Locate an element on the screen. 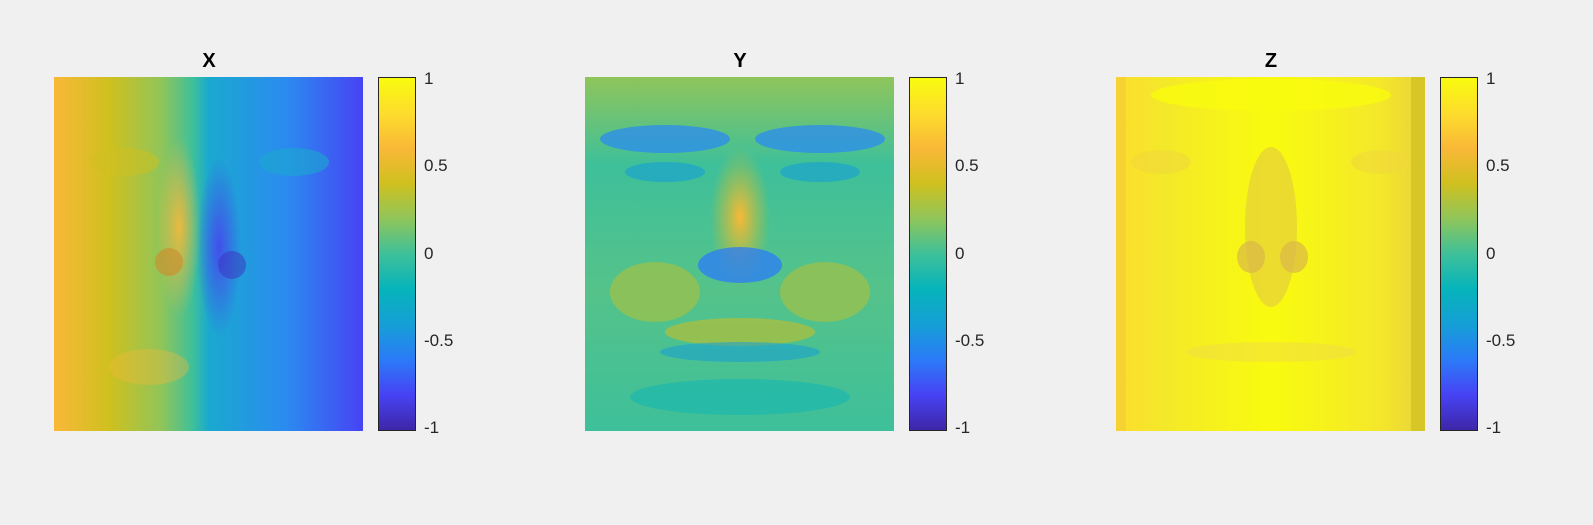 The image size is (1593, 525). subplot-title: Y is located at coordinates (740, 61).